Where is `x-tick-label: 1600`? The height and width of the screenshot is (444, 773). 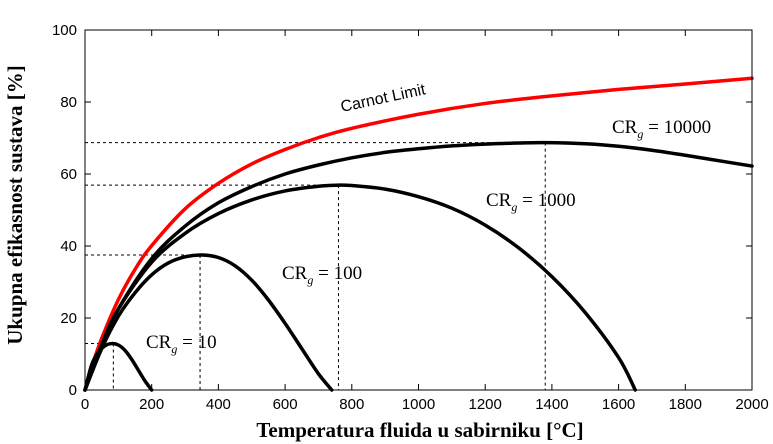
x-tick-label: 1600 is located at coordinates (618, 404).